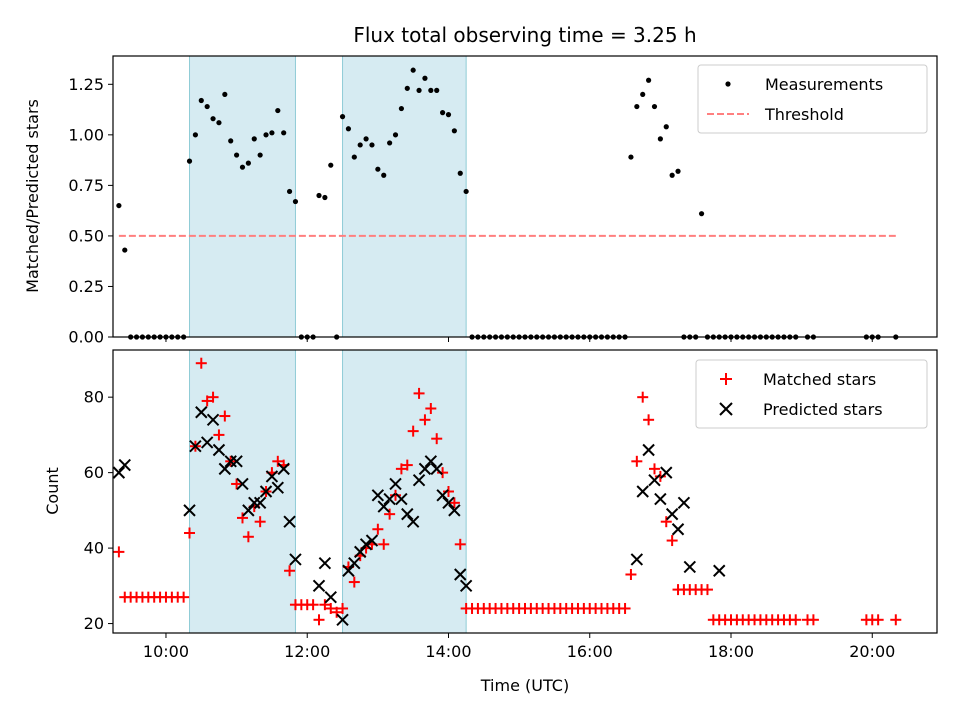 This screenshot has width=960, height=720. I want to click on x-tick-label: 14:00, so click(448, 651).